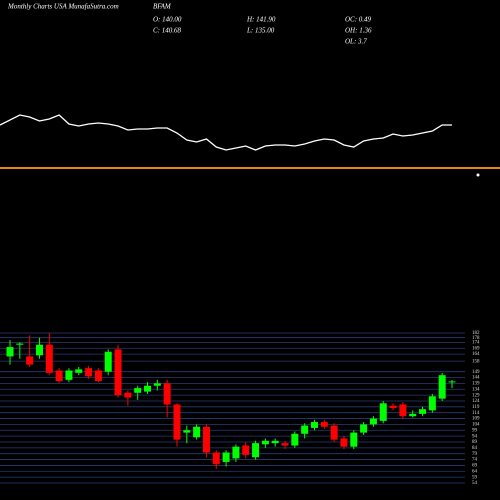 This screenshot has width=500, height=500. What do you see at coordinates (476, 419) in the screenshot?
I see `y-tick-label: 109` at bounding box center [476, 419].